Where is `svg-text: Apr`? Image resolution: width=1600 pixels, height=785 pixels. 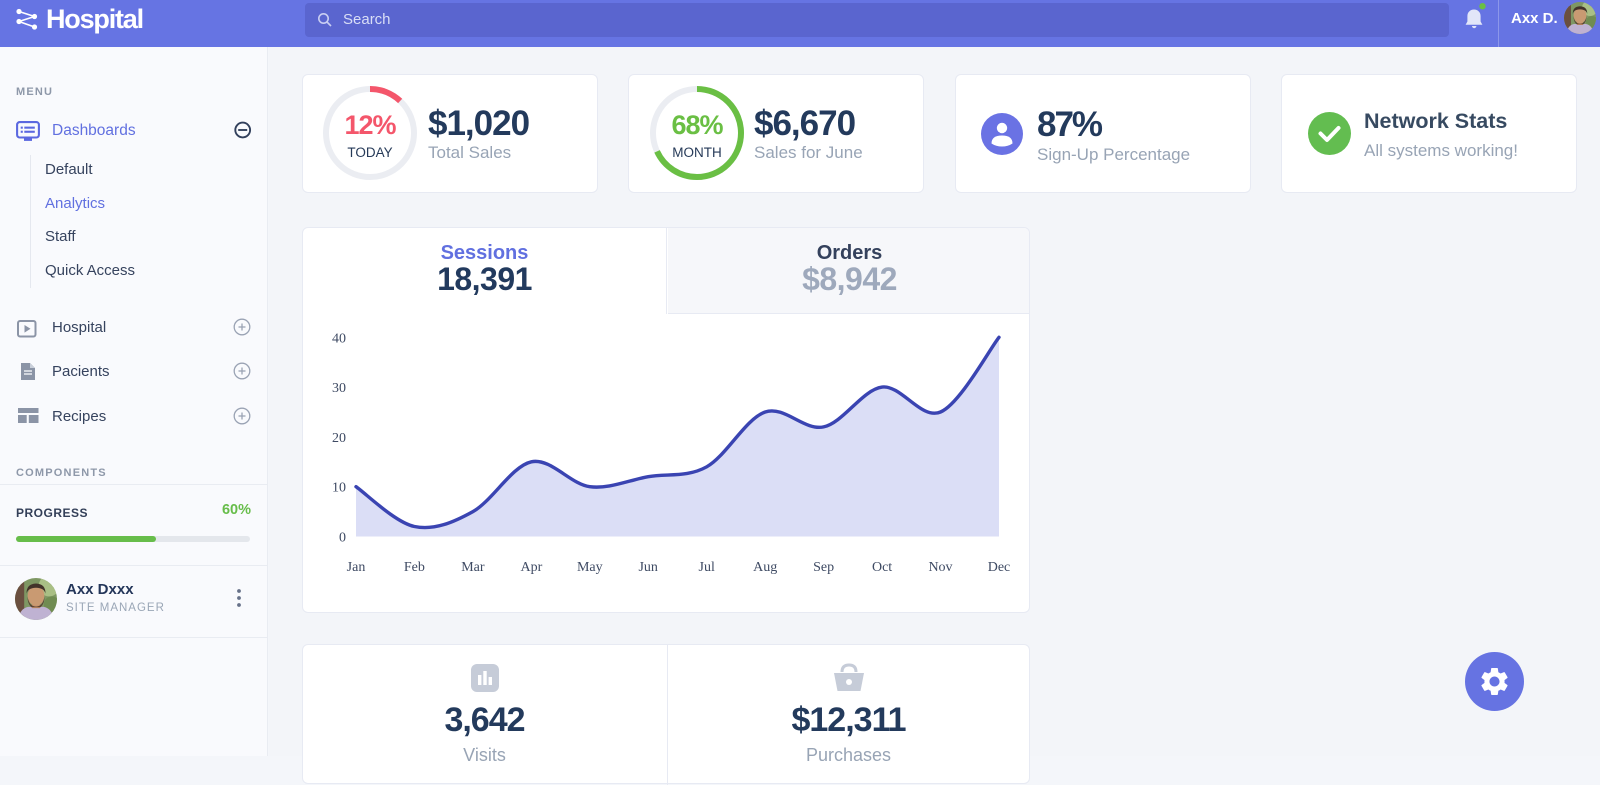
svg-text: Apr is located at coordinates (532, 567).